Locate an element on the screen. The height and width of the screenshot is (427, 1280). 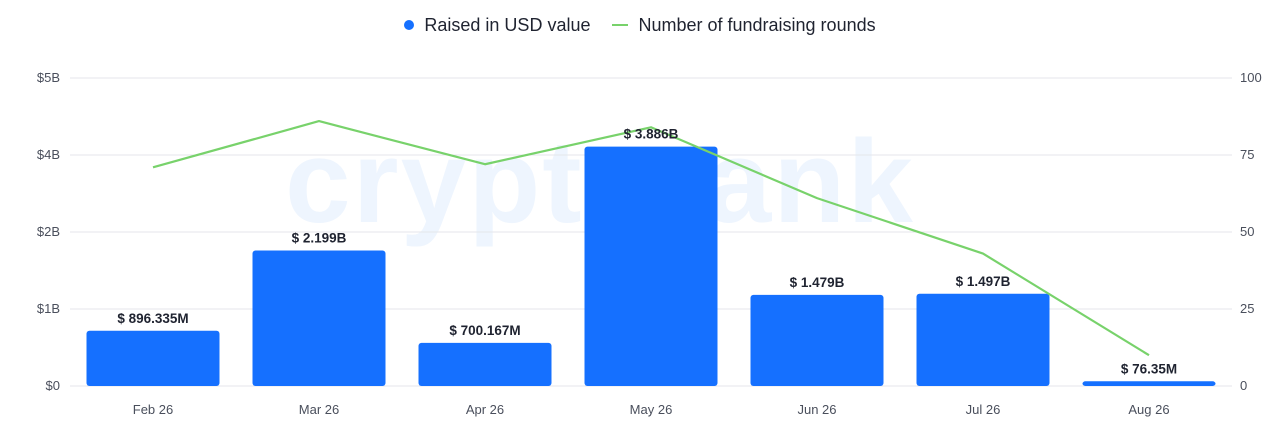
x-tick-label: Apr 26 is located at coordinates (485, 409).